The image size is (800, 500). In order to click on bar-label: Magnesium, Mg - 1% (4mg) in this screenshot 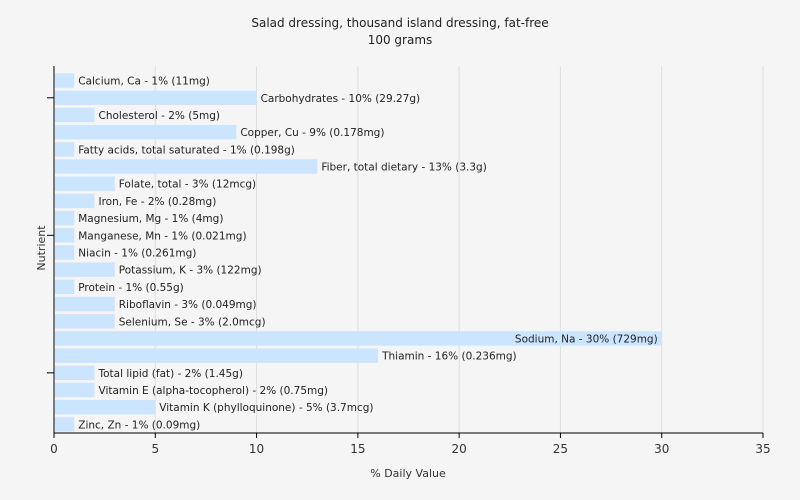, I will do `click(150, 219)`.